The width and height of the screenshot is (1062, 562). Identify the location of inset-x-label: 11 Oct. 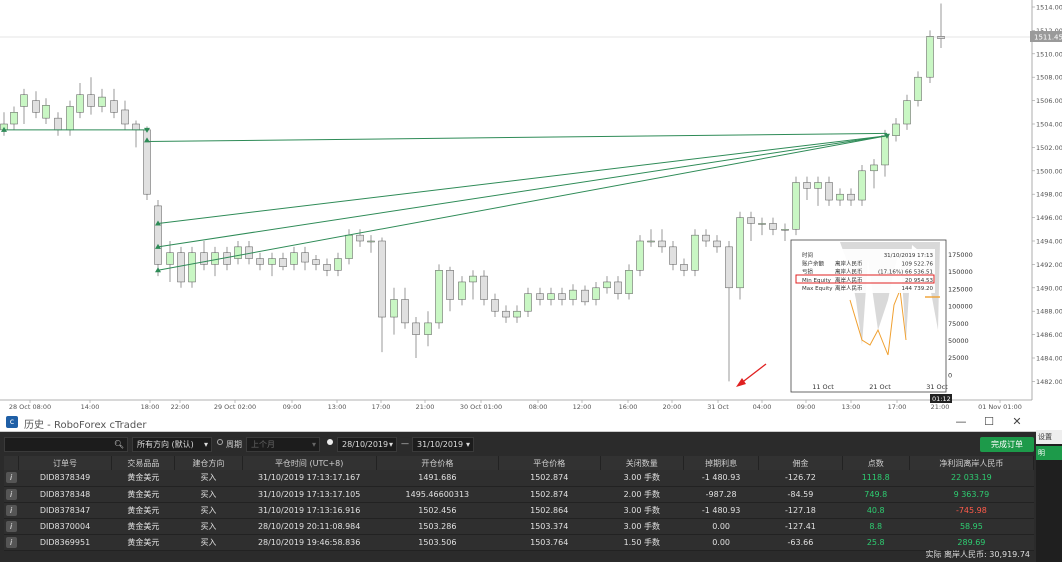
(823, 387).